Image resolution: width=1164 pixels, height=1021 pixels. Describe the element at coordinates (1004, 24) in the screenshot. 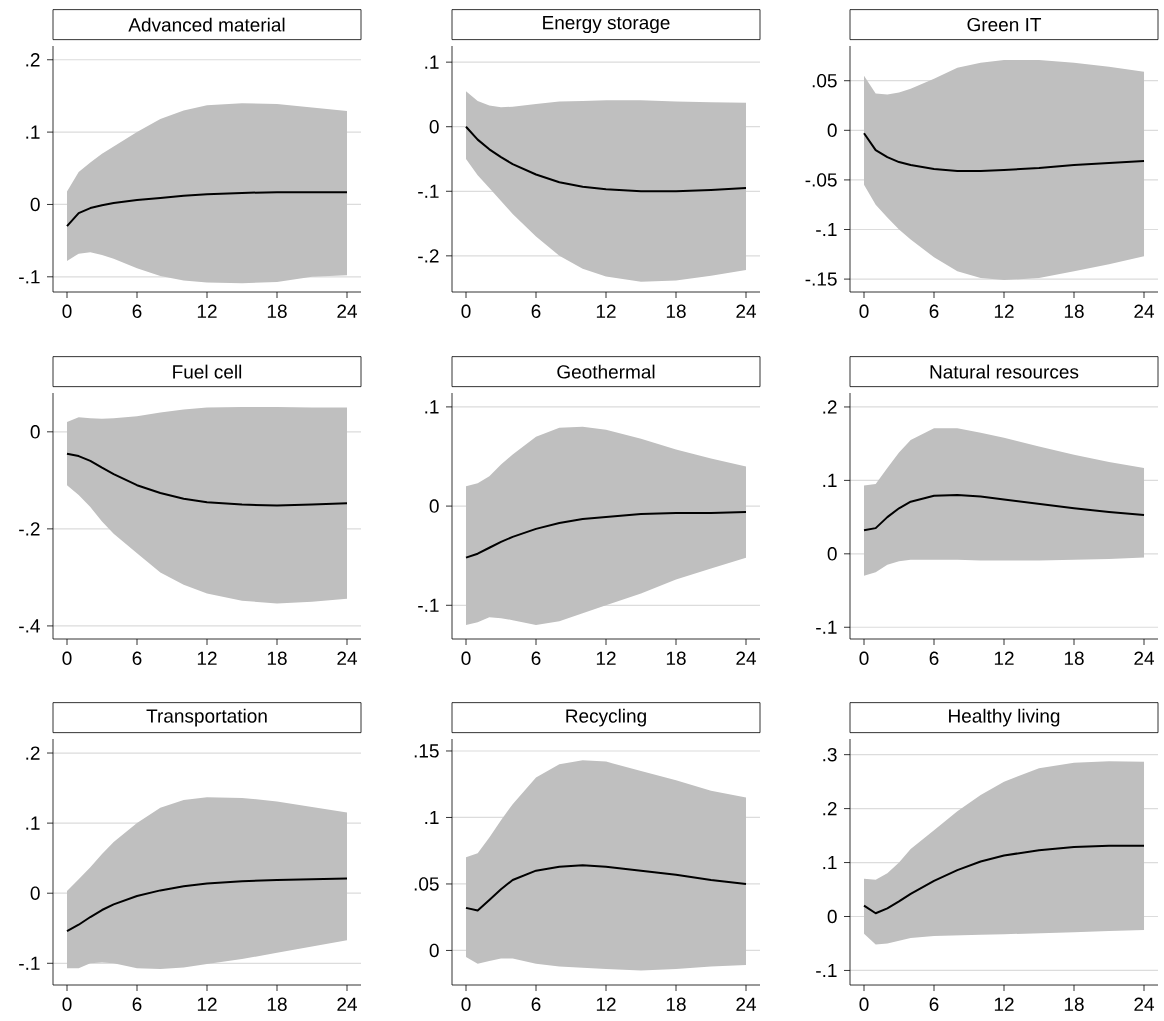

I see `chart-title: Green IT` at that location.